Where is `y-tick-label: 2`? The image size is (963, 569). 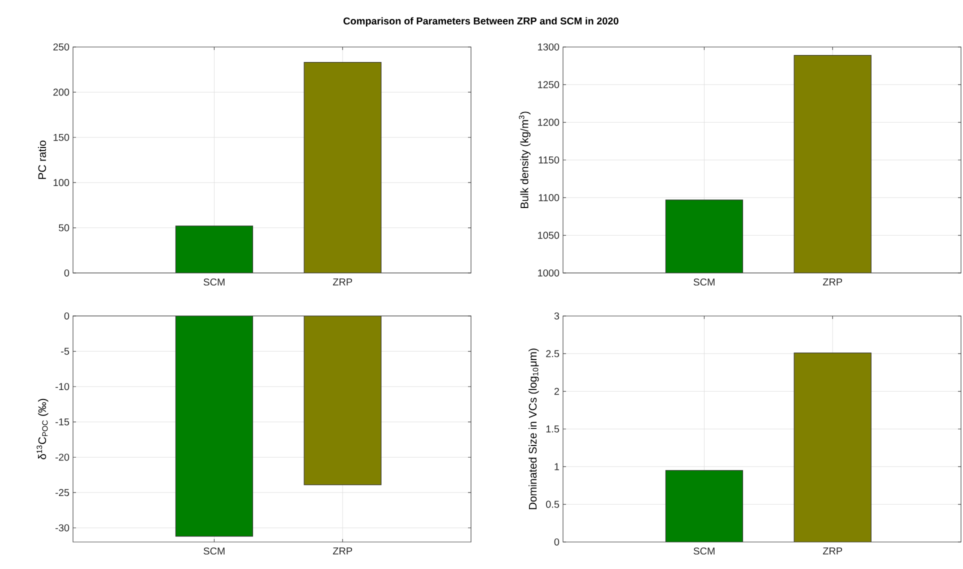 y-tick-label: 2 is located at coordinates (556, 391).